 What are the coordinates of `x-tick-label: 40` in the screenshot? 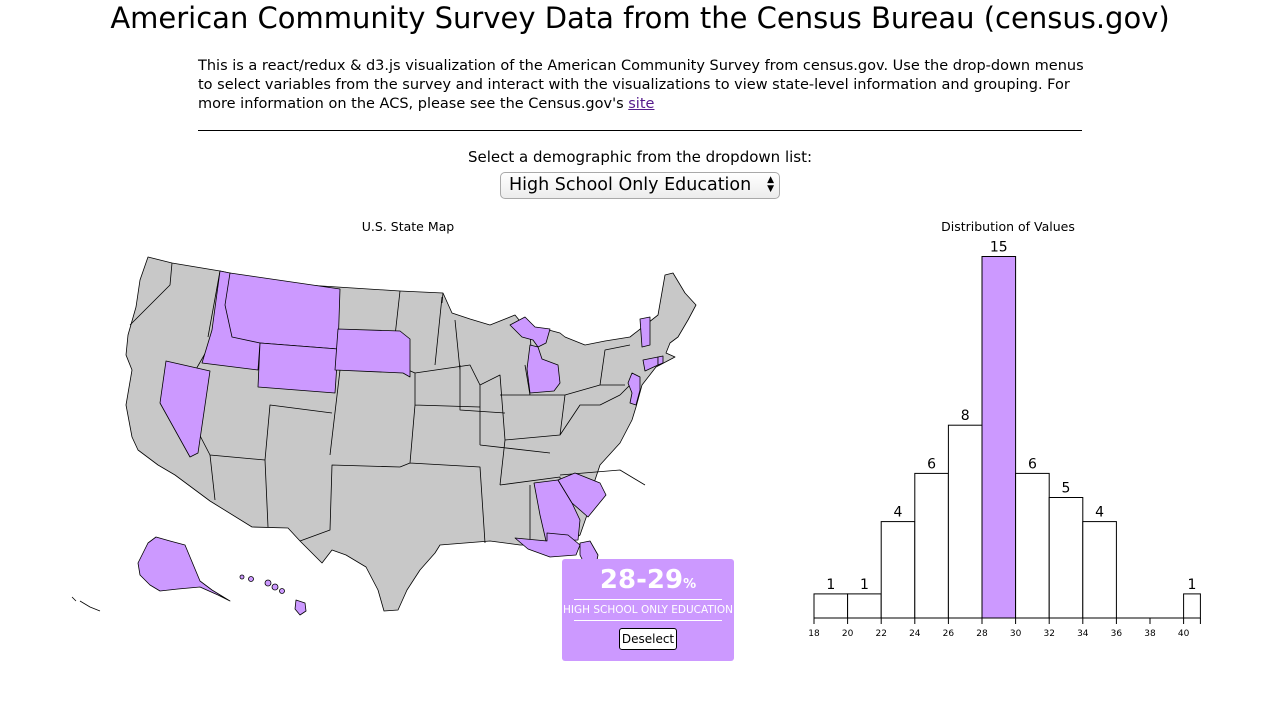 It's located at (1184, 634).